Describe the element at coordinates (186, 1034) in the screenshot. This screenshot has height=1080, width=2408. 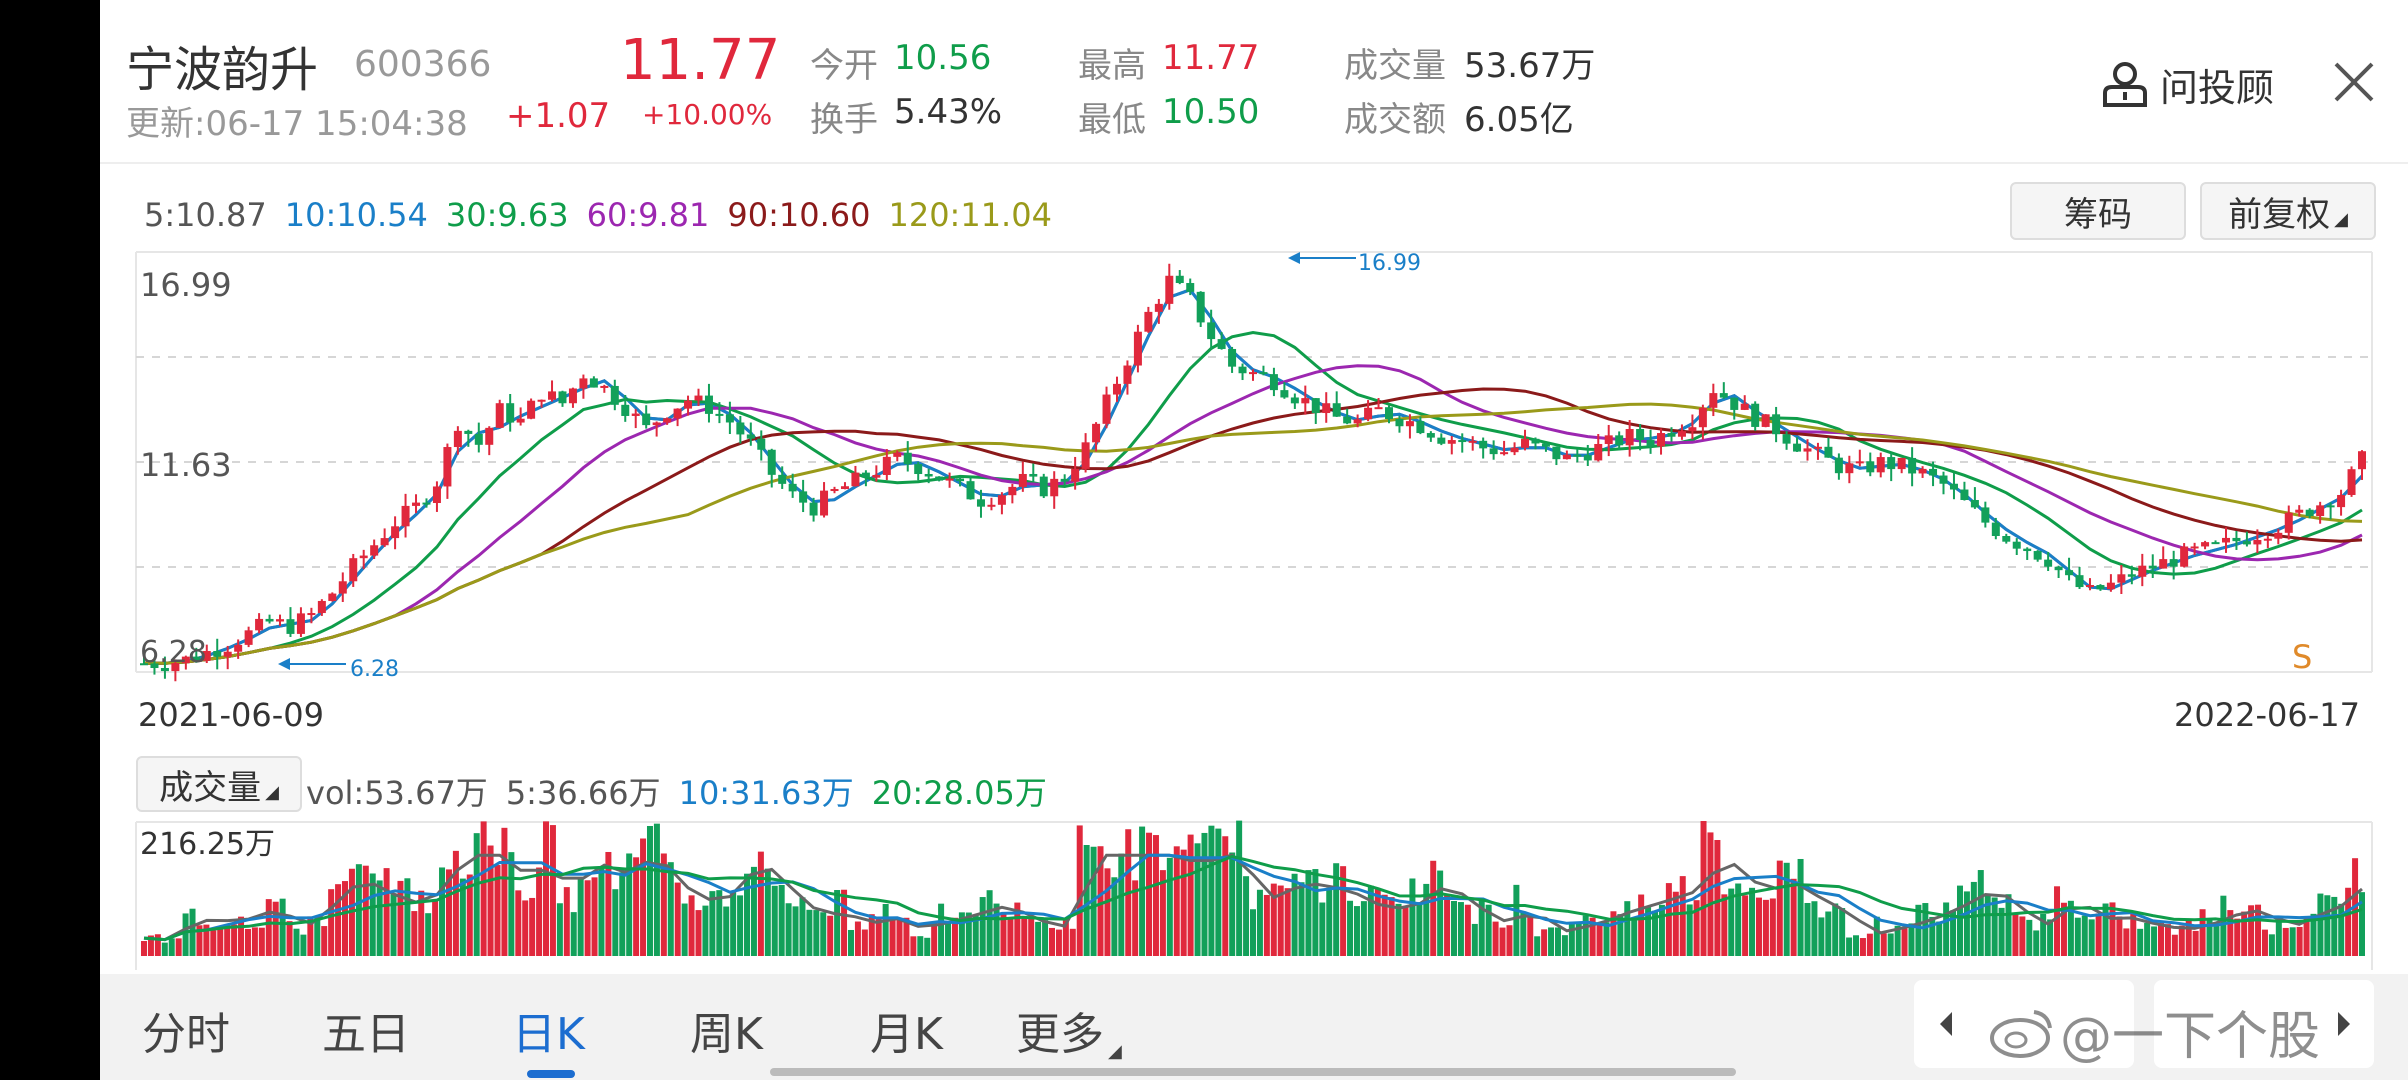
I see `tab-intraday: 分时` at that location.